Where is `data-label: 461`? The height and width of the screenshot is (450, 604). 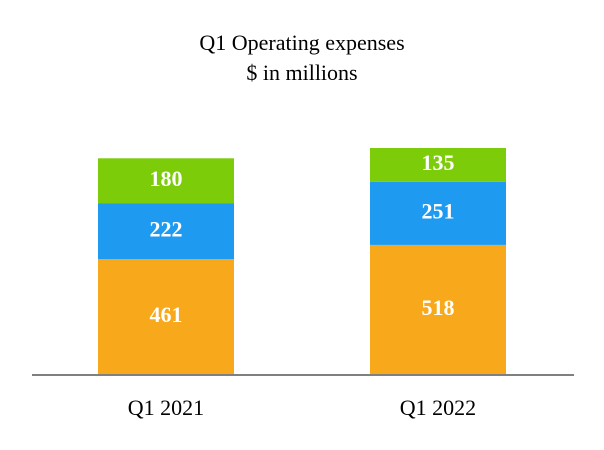 data-label: 461 is located at coordinates (166, 314).